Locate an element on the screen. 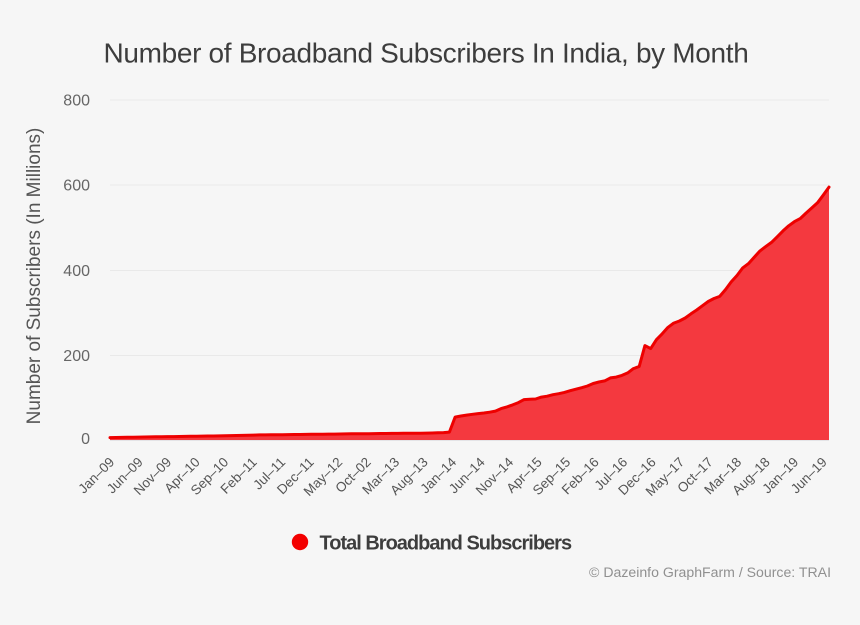 The image size is (860, 625). svg-text:Number of Subscribers (In Mill: Number of Subscribers (In Millions) is located at coordinates (34, 276).